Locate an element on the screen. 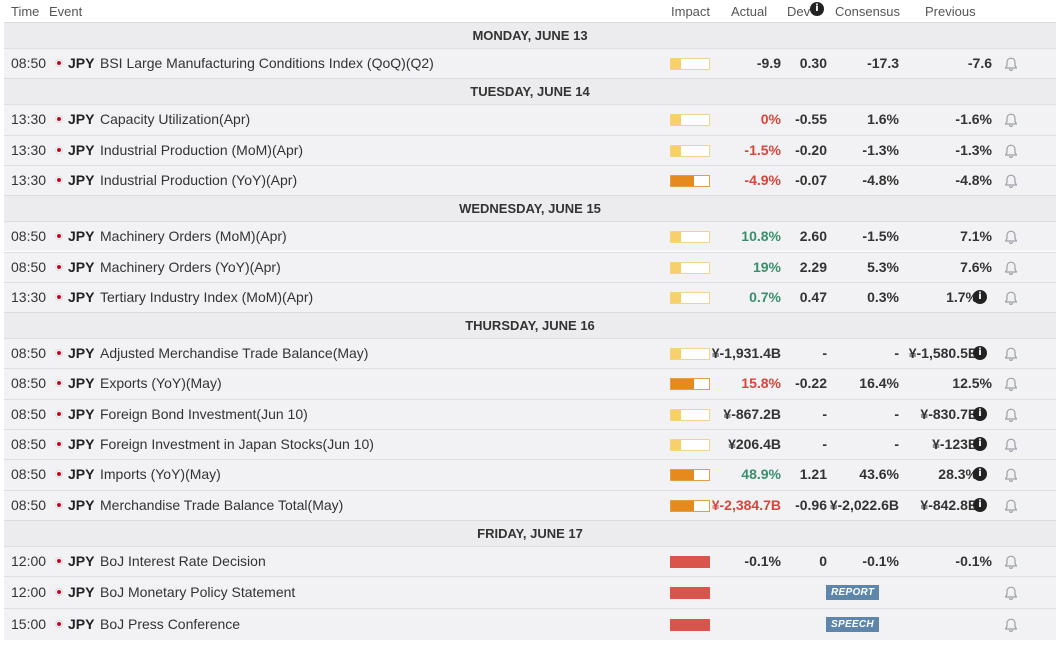 The width and height of the screenshot is (1058, 645). day-header: WEDNESDAY, JUNE 15 is located at coordinates (530, 209).